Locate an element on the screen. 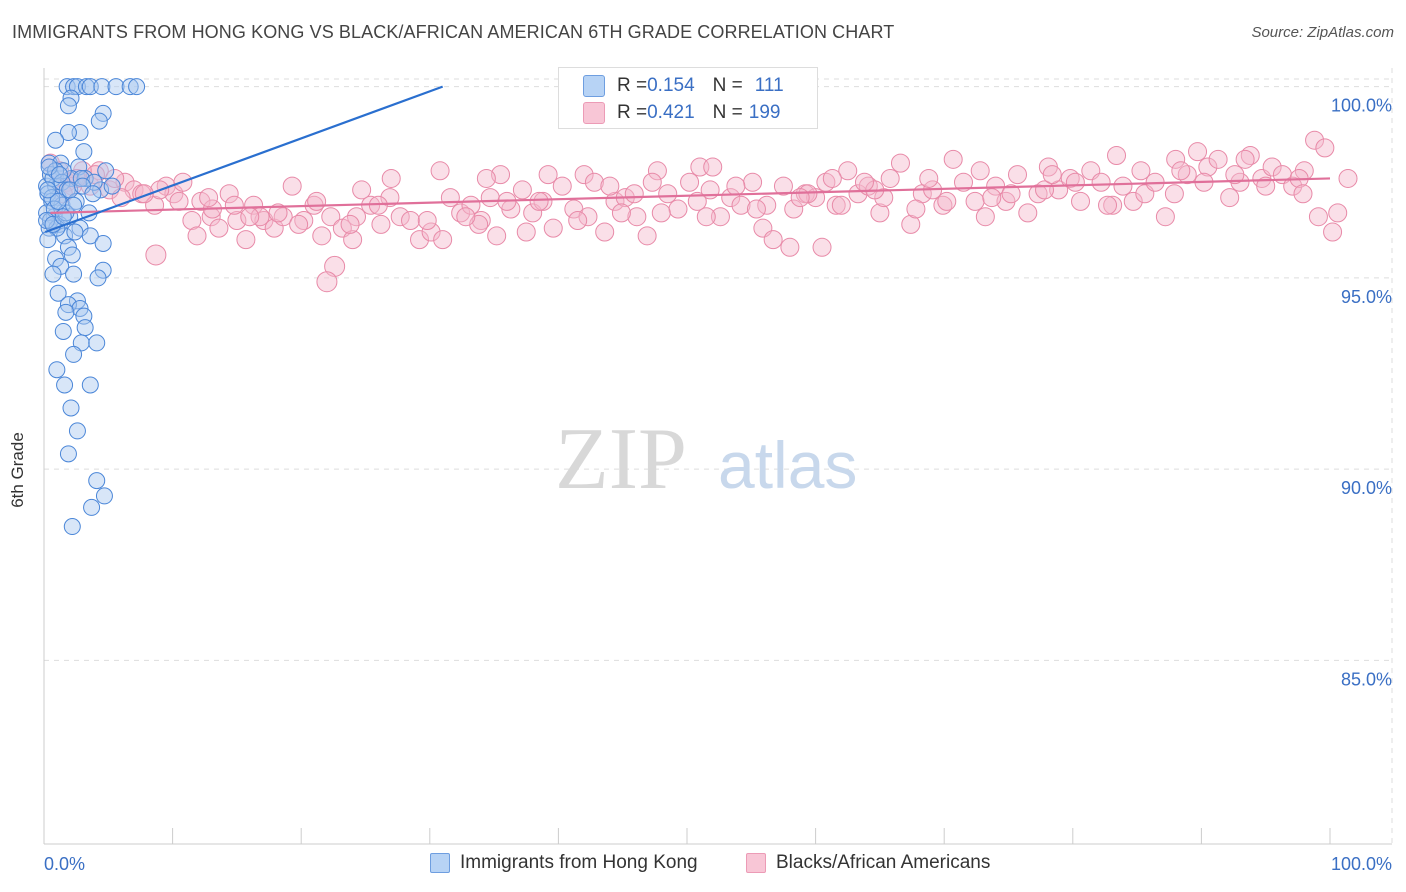 This screenshot has width=1406, height=892. y-tick-label: 90.0% is located at coordinates (1366, 488).